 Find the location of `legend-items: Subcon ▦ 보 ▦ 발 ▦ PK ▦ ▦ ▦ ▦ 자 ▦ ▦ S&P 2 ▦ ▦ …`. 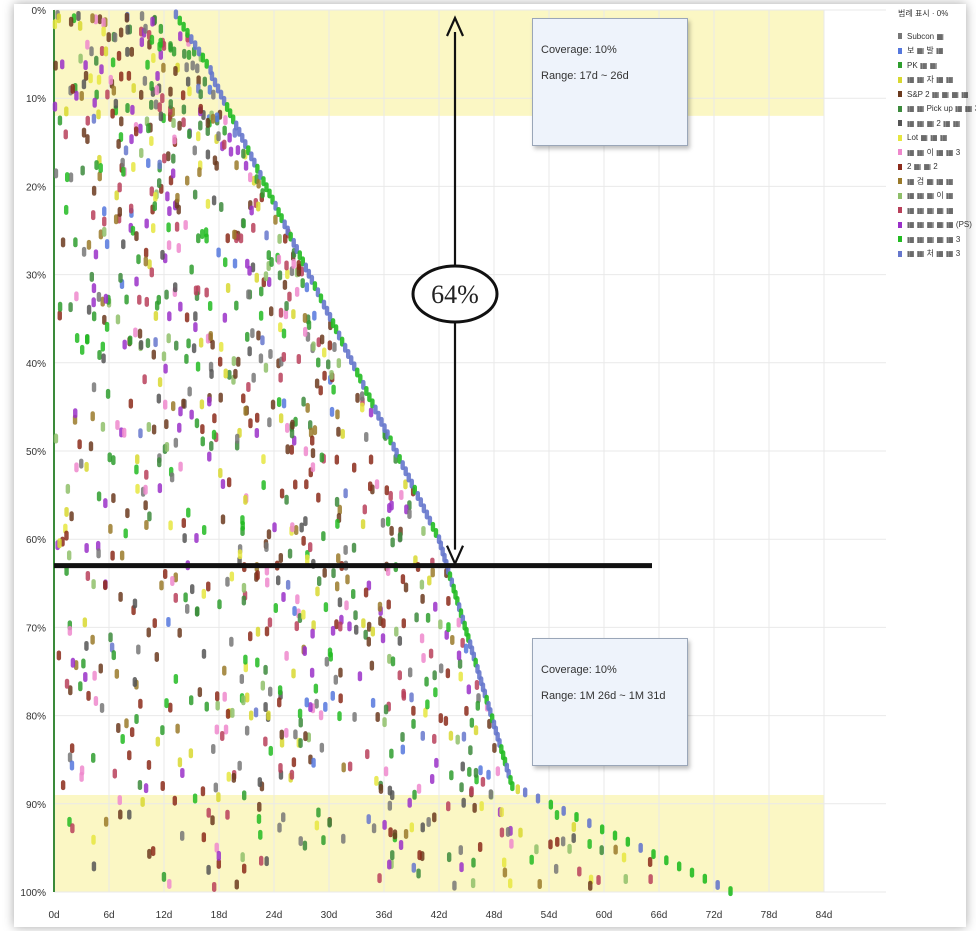

legend-items: Subcon ▦ 보 ▦ 발 ▦ PK ▦ ▦ ▦ ▦ 자 ▦ ▦ S&P 2 ▦ ▦ … is located at coordinates (937, 145).